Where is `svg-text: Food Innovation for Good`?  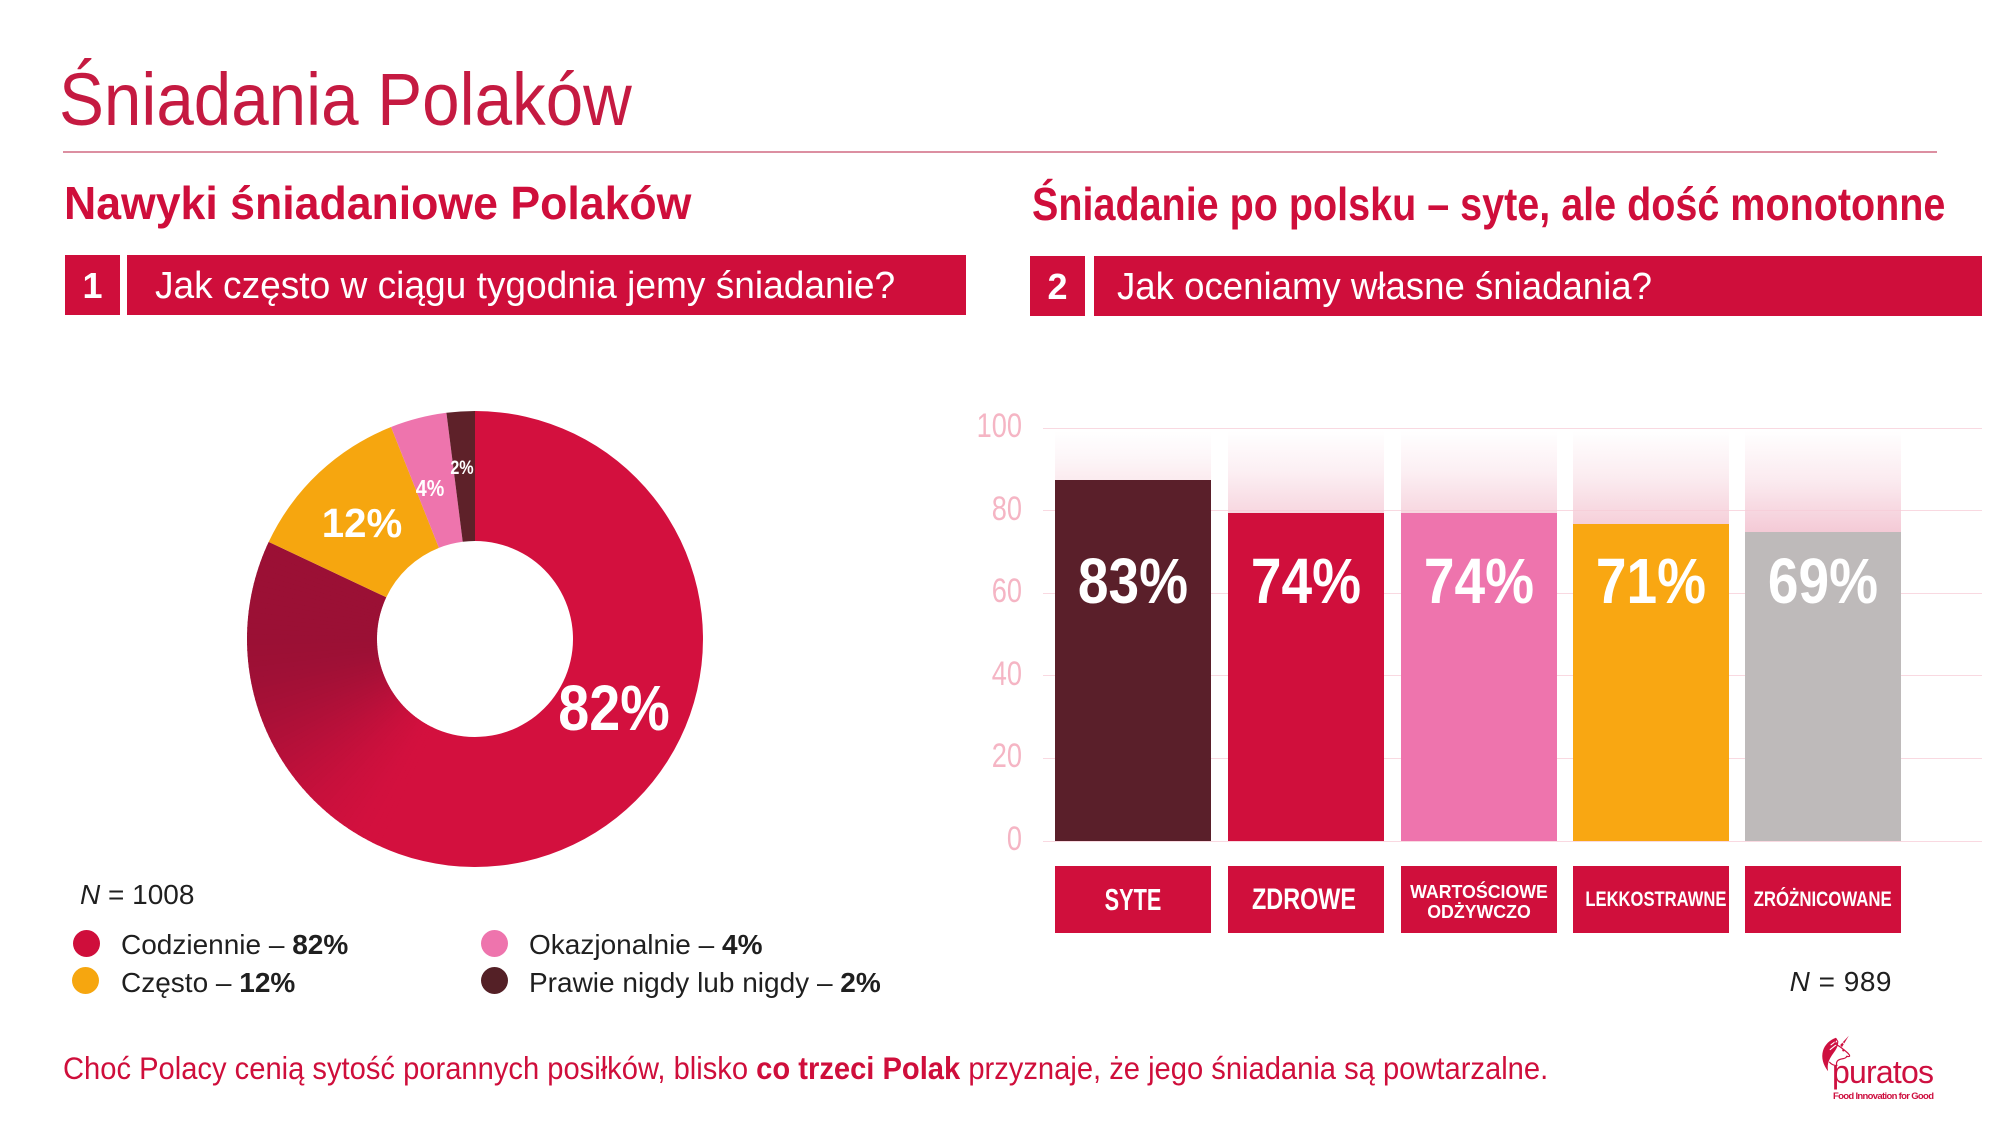
svg-text: Food Innovation for Good is located at coordinates (1883, 1096).